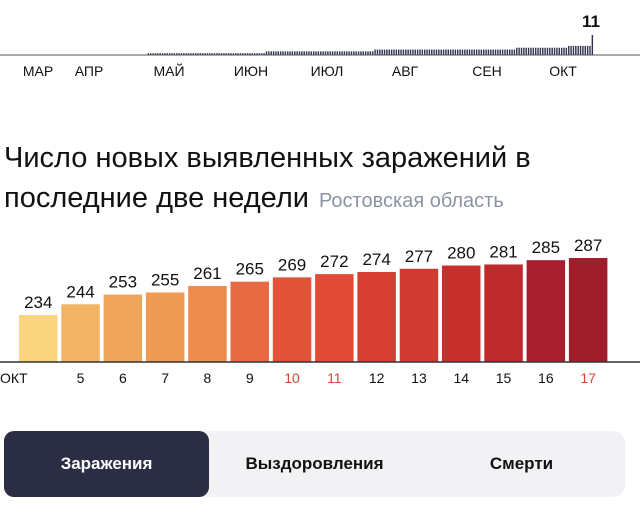 The width and height of the screenshot is (640, 521). I want to click on x-tick-label: ОКТ, so click(14, 378).